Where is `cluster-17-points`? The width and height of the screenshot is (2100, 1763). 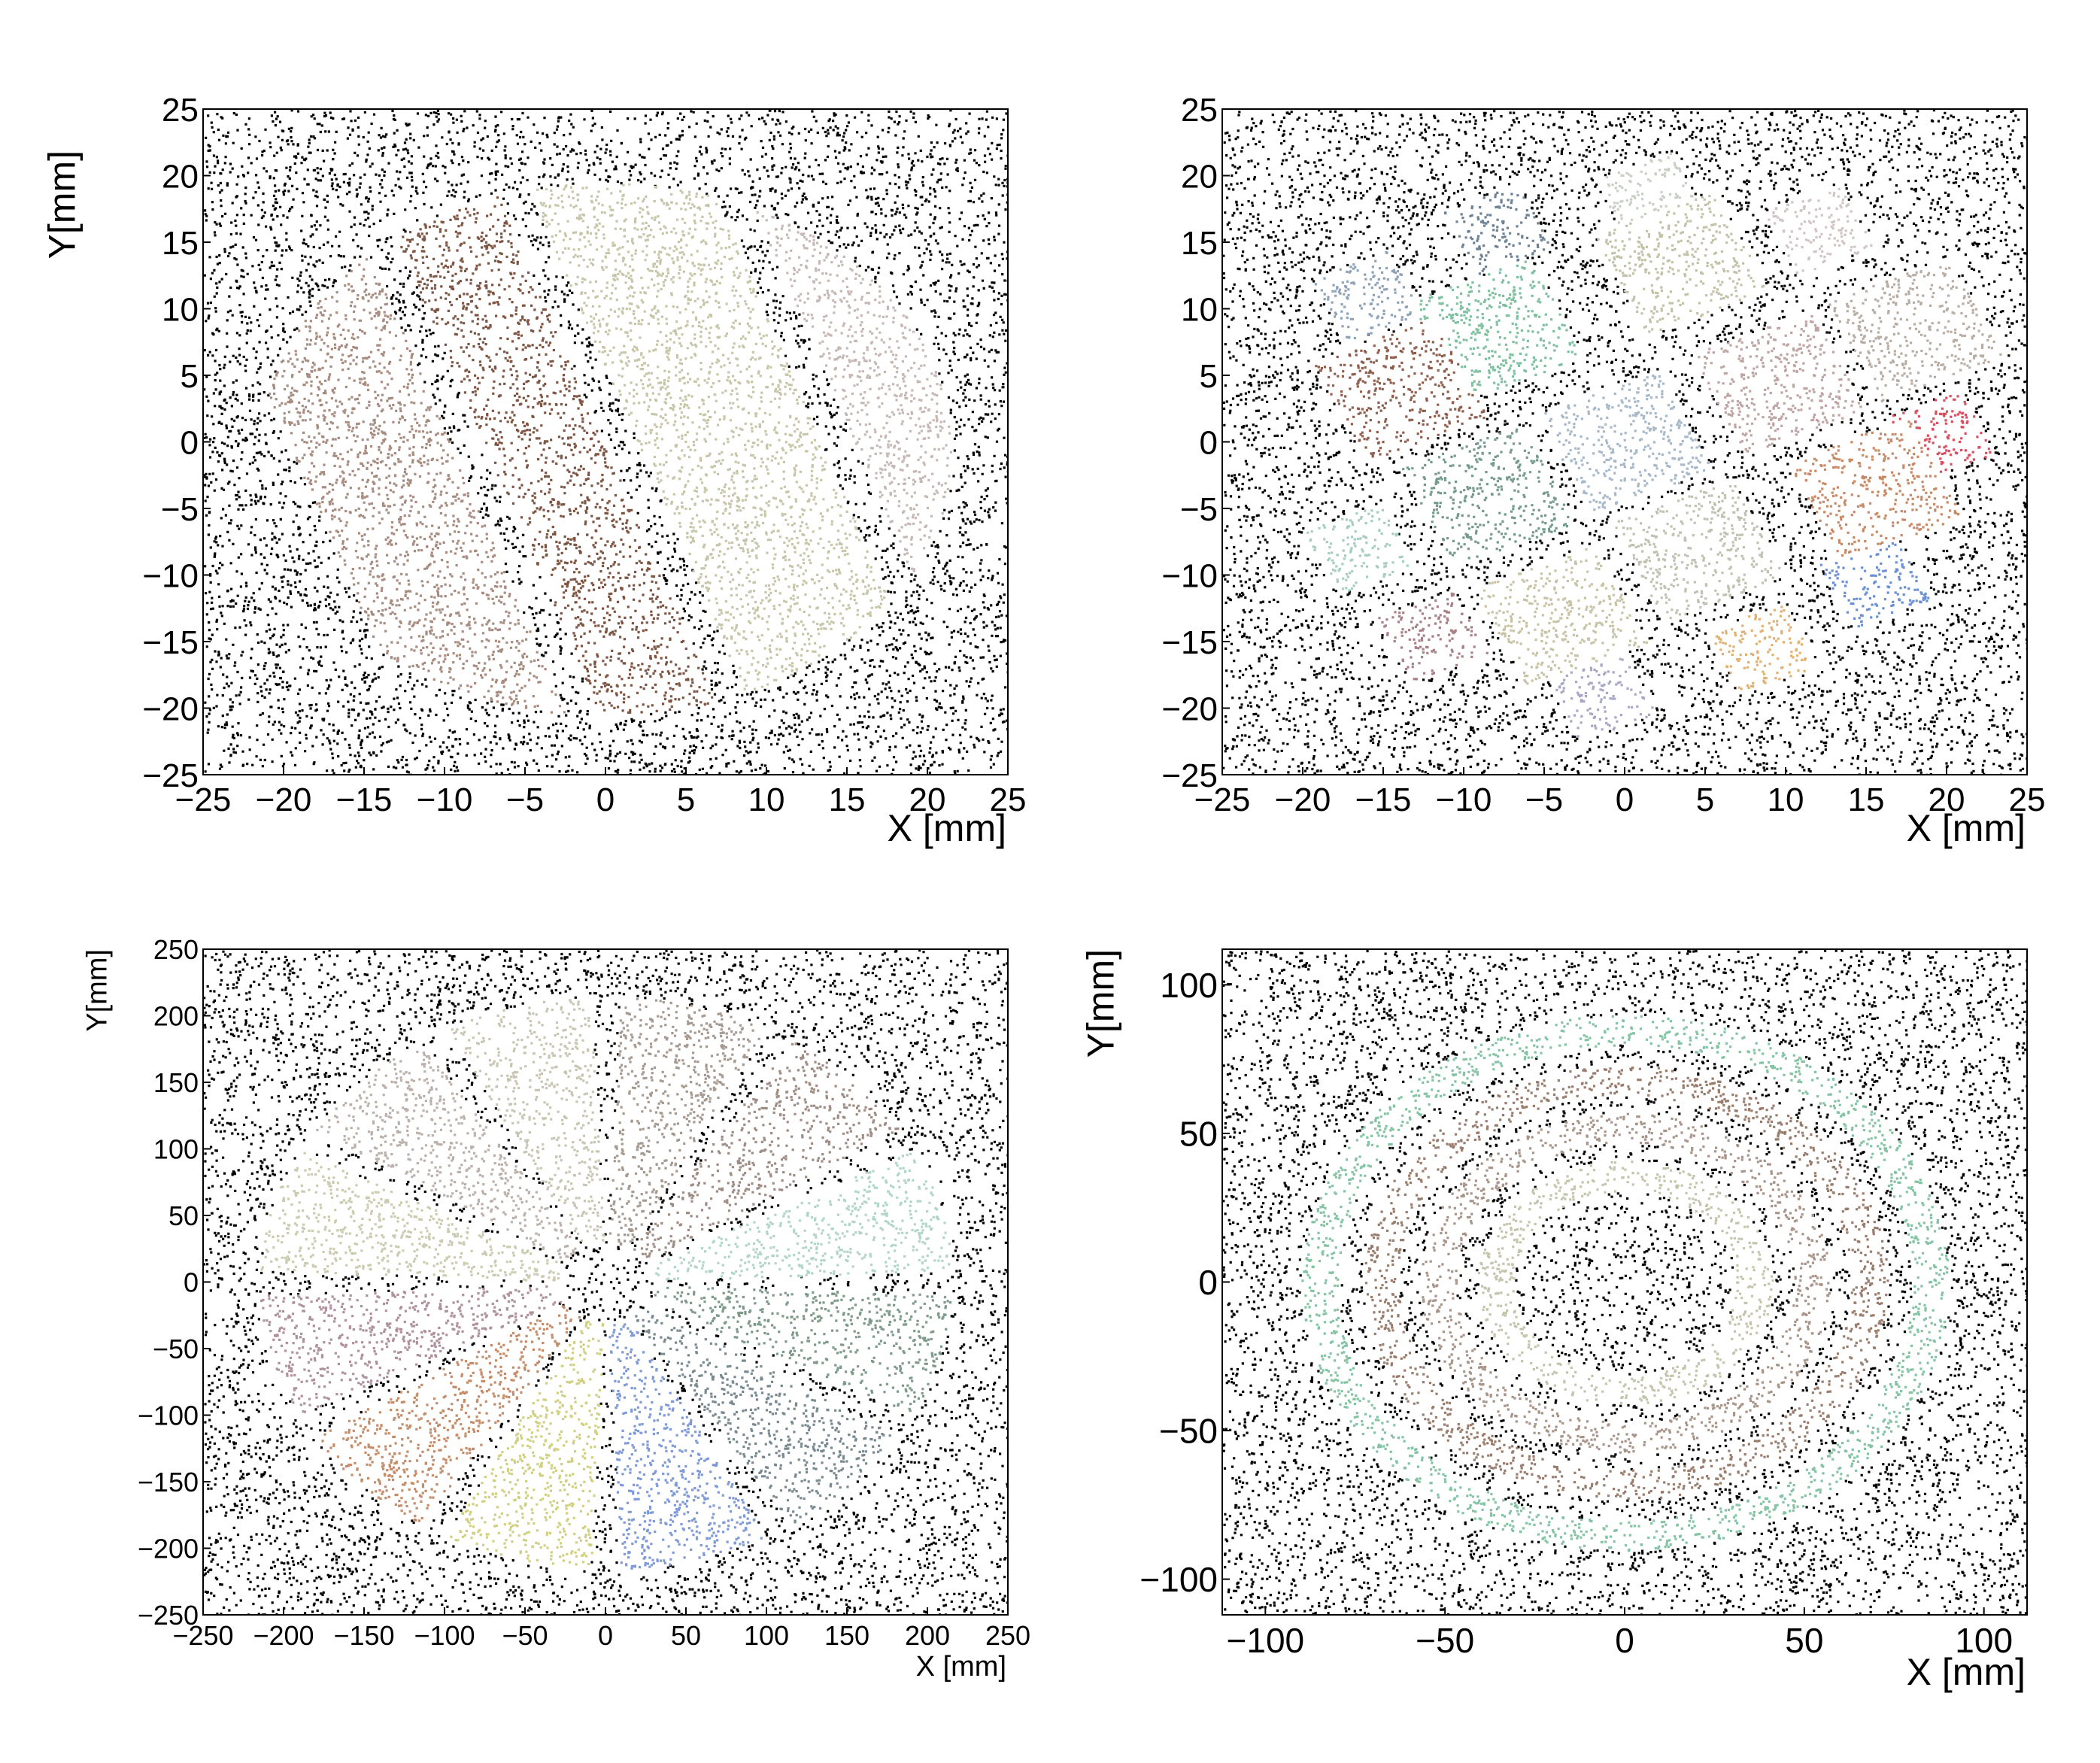
cluster-17-points is located at coordinates (1434, 636).